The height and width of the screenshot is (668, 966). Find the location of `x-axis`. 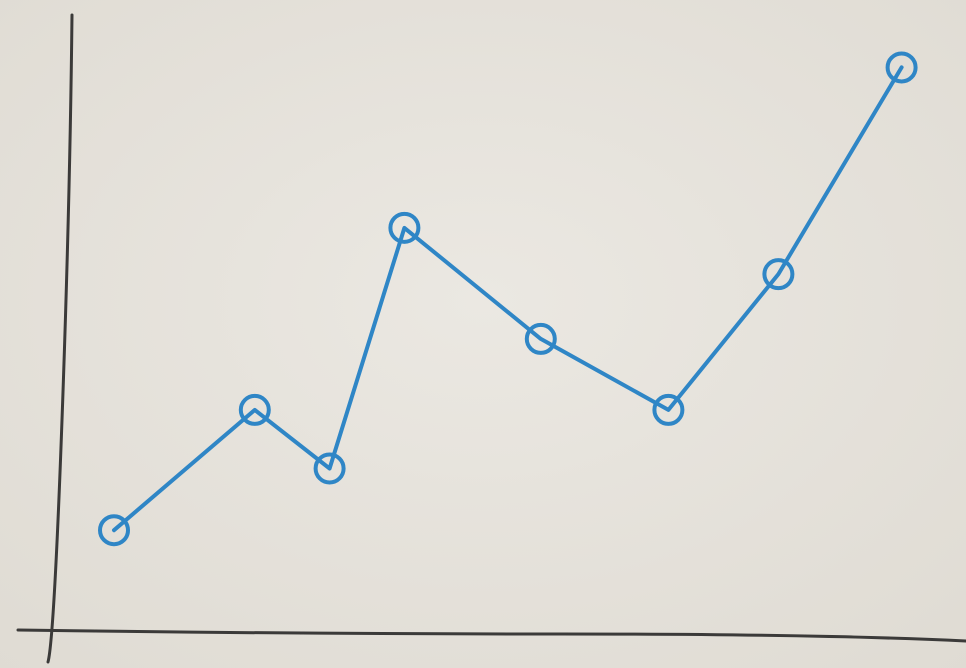

x-axis is located at coordinates (491, 635).